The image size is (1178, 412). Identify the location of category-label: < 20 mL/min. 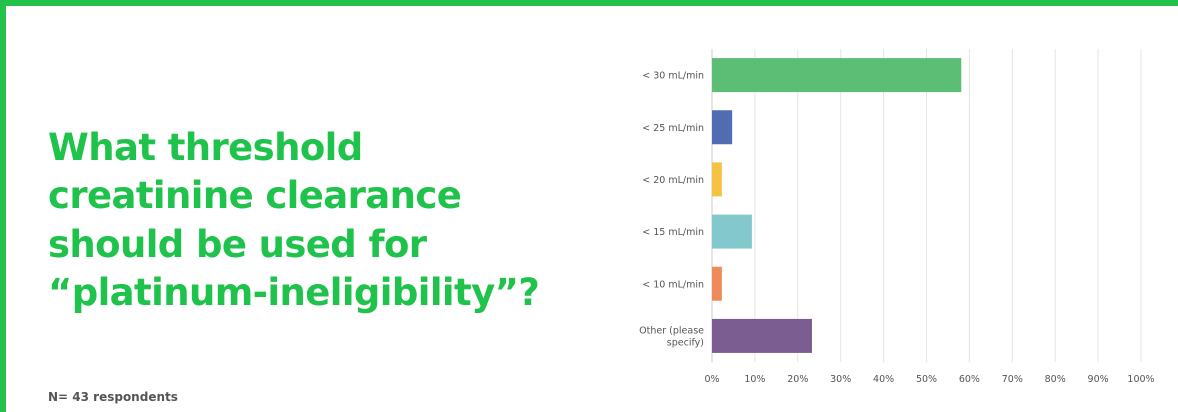
(673, 180).